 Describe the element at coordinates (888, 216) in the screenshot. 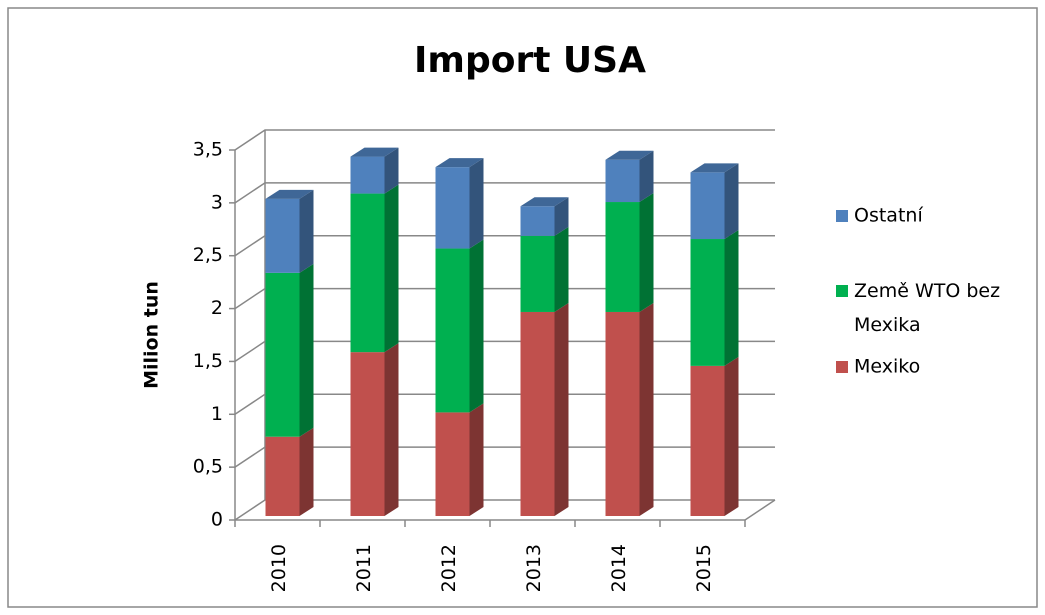

I see `legend-label: Ostatní` at that location.